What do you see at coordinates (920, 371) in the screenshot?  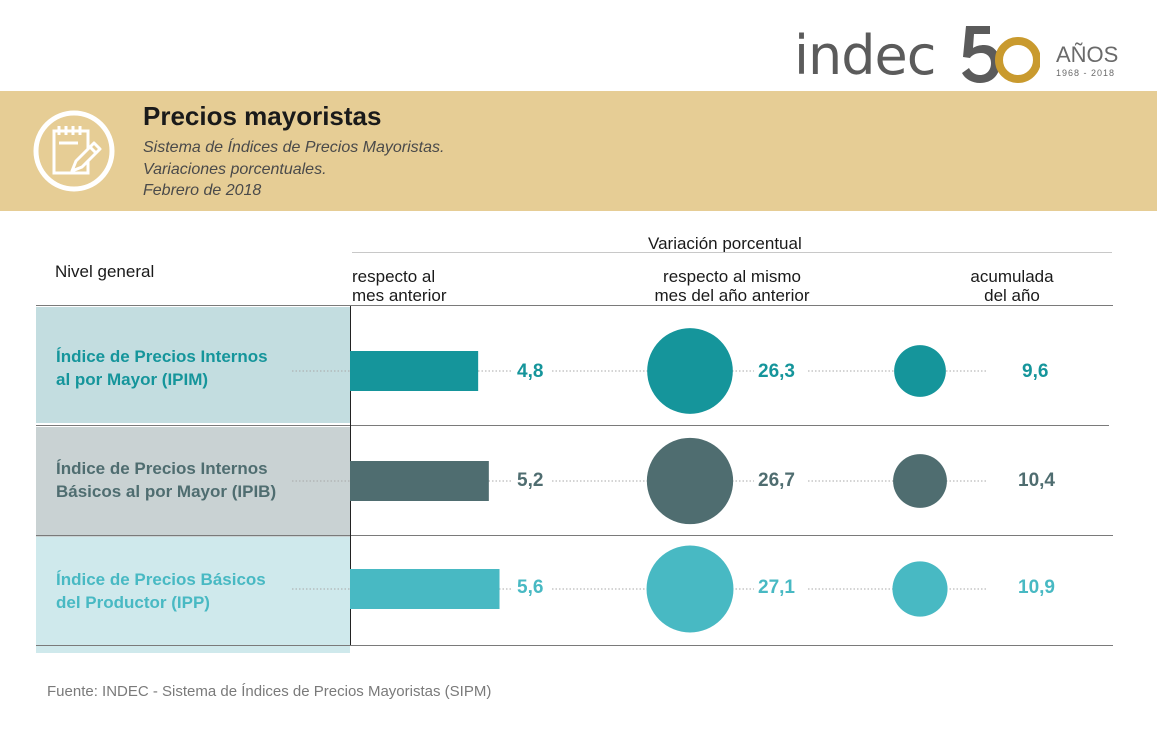 I see `circle-accum-ipim` at bounding box center [920, 371].